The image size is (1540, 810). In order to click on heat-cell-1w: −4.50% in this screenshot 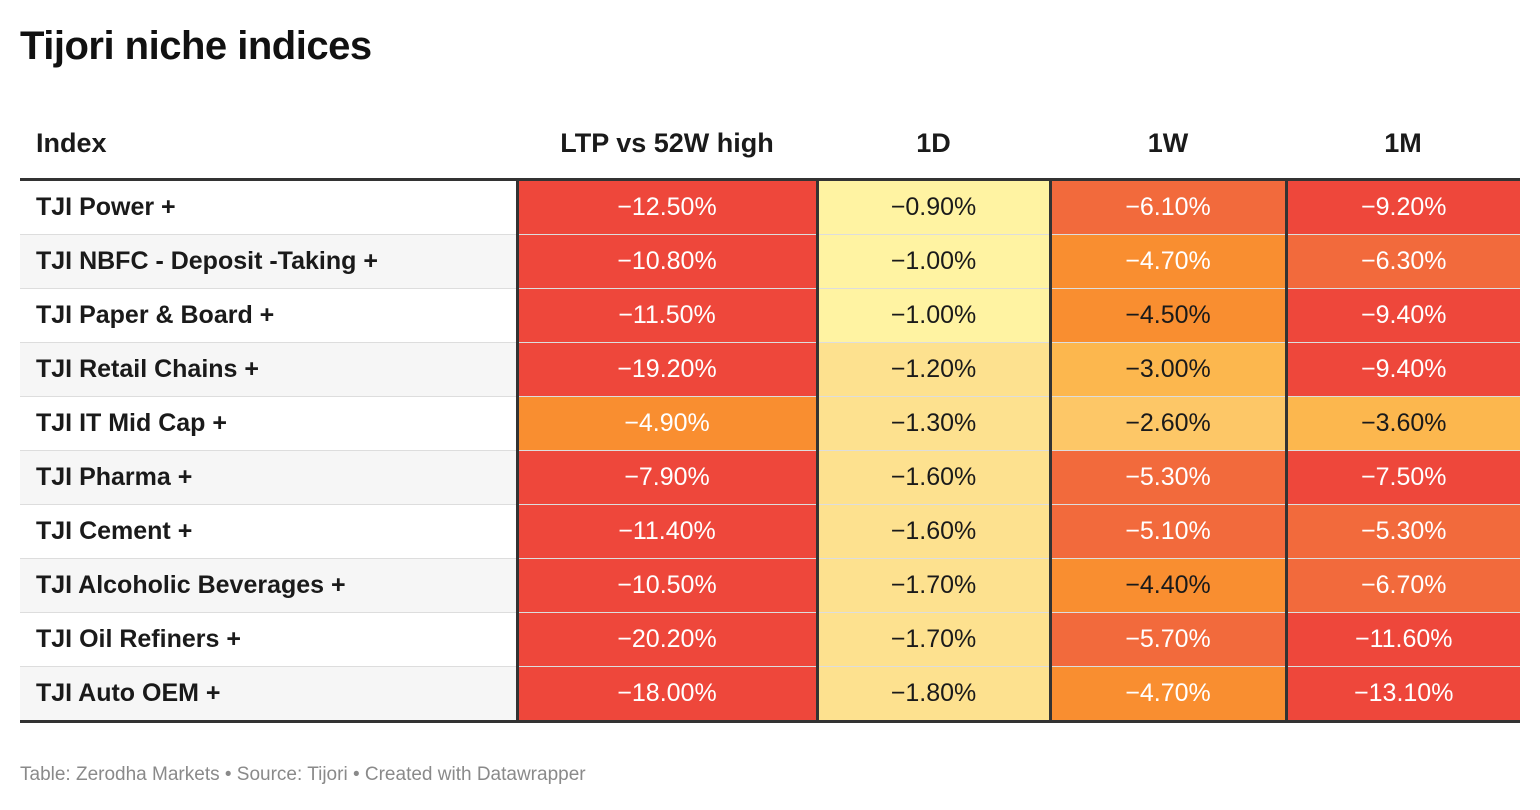, I will do `click(1167, 315)`.